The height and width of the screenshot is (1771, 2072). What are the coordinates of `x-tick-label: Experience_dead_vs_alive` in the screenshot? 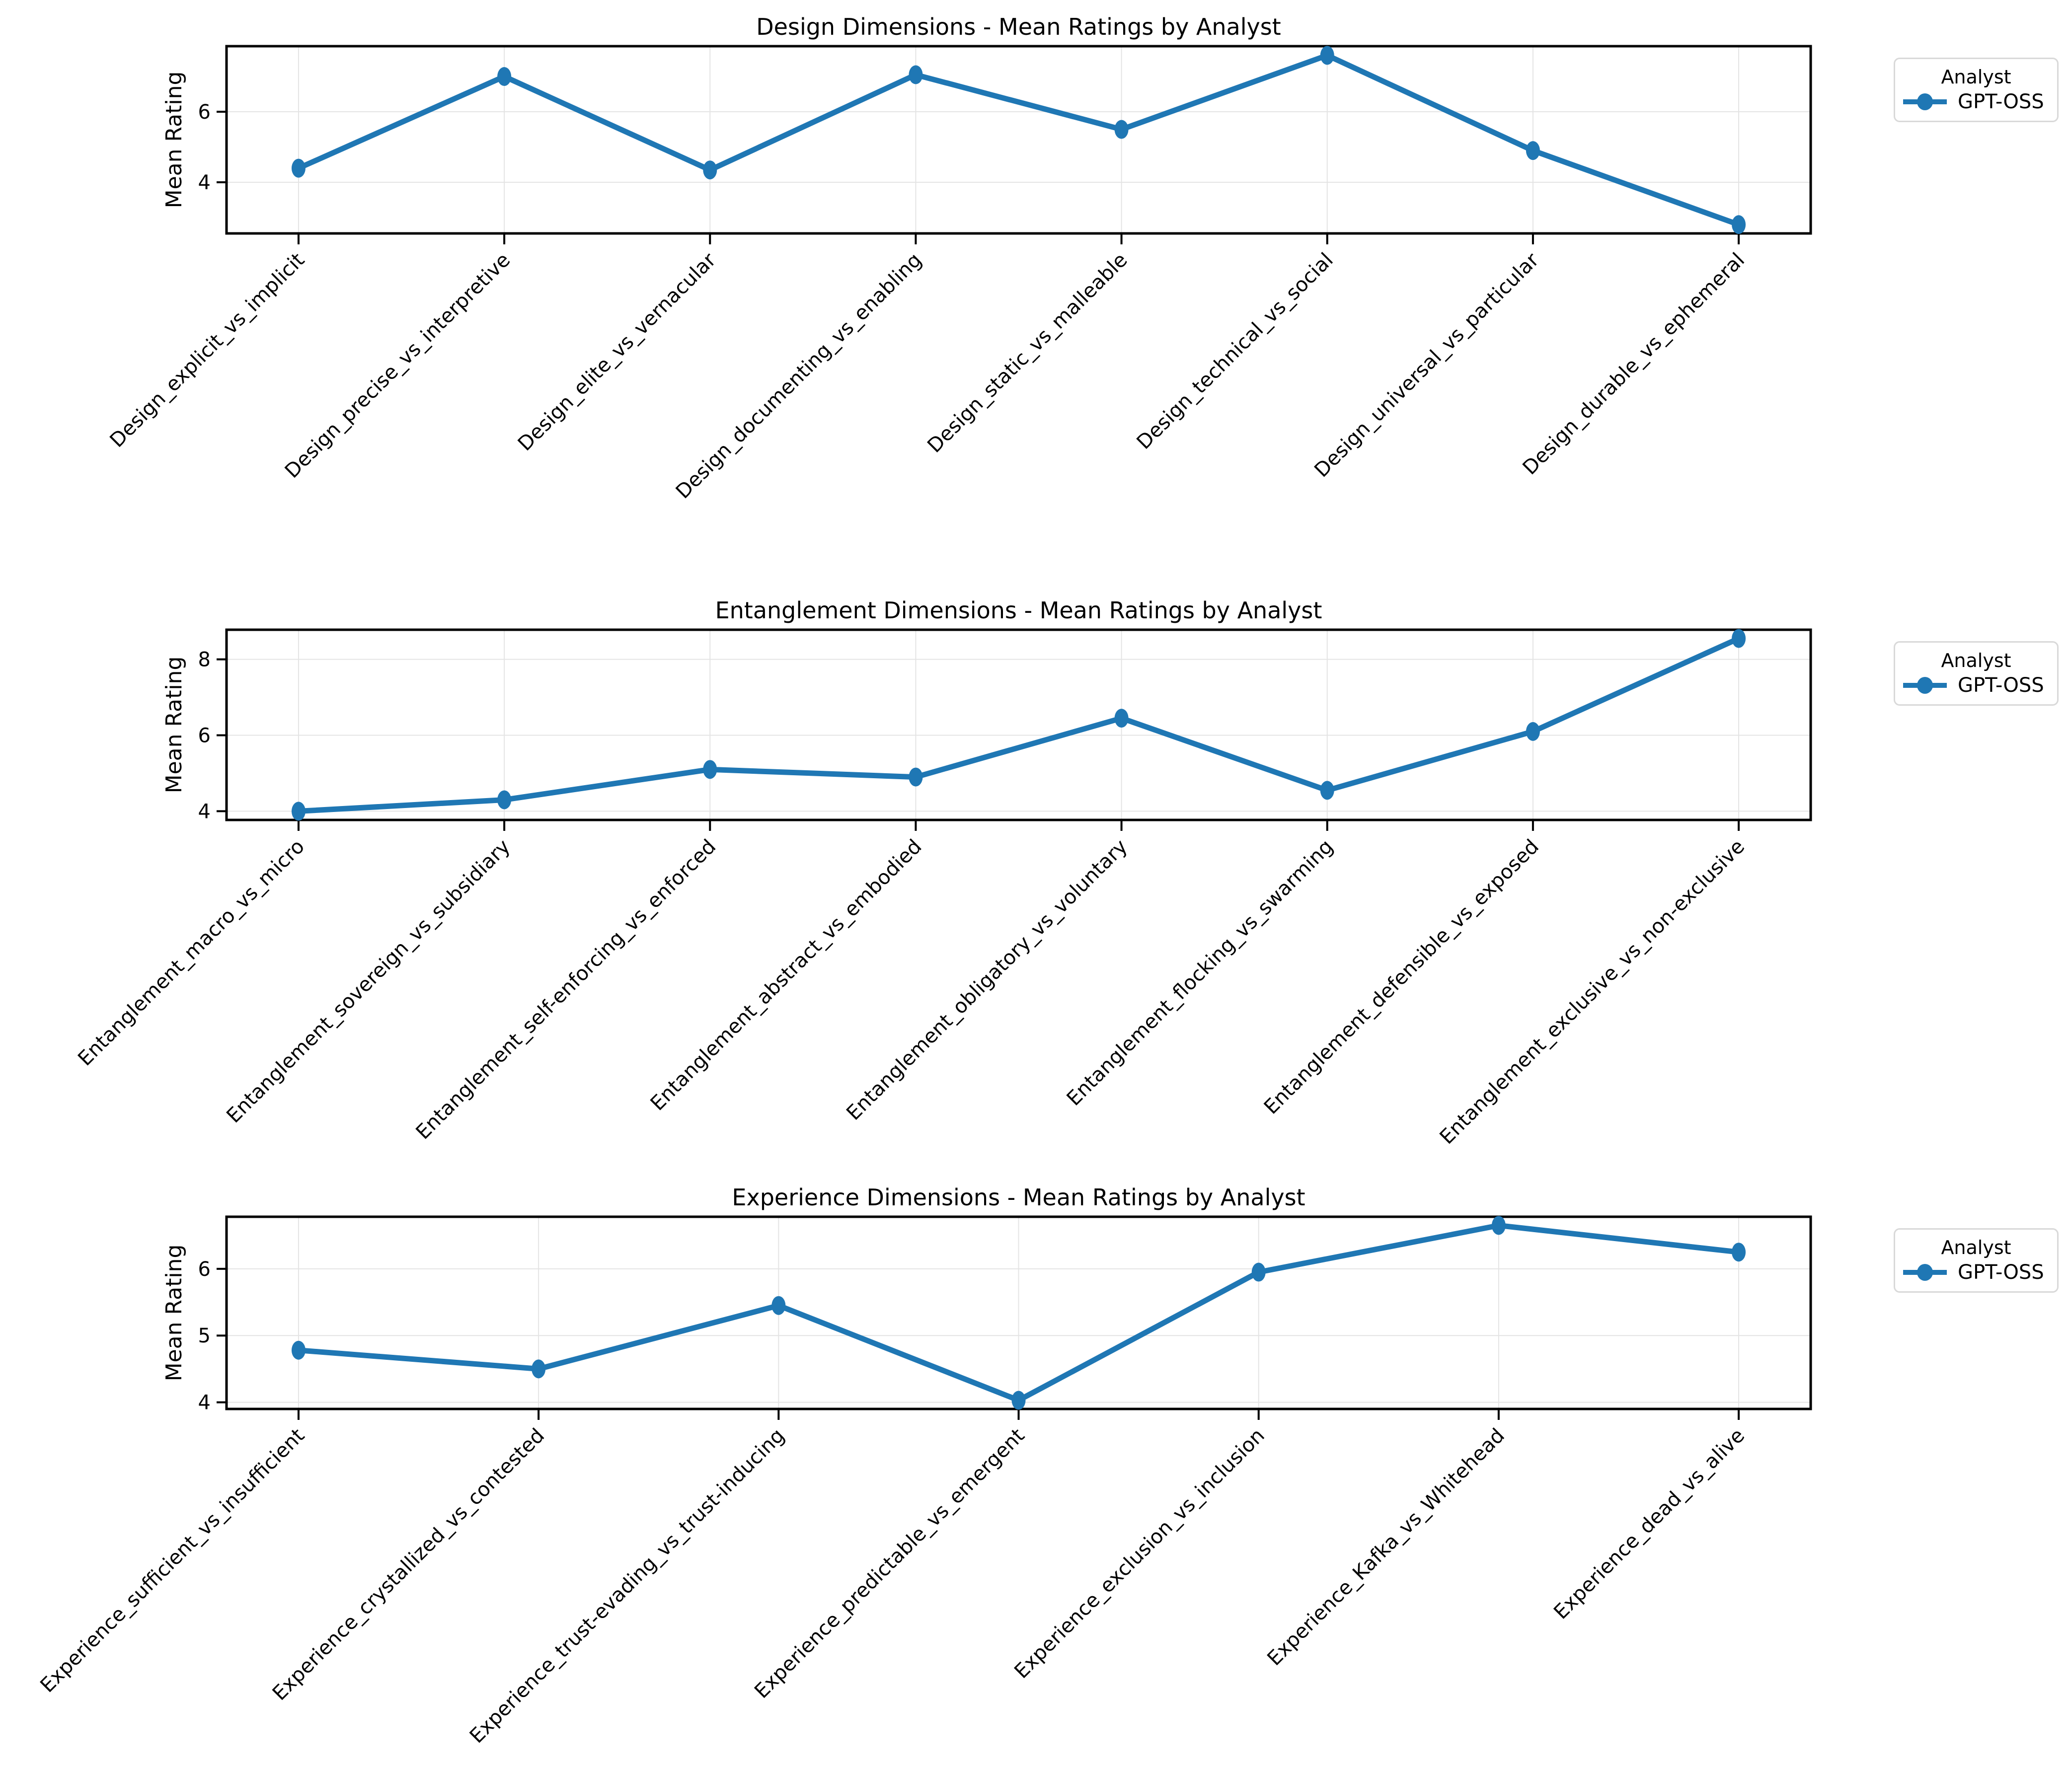 It's located at (1649, 1524).